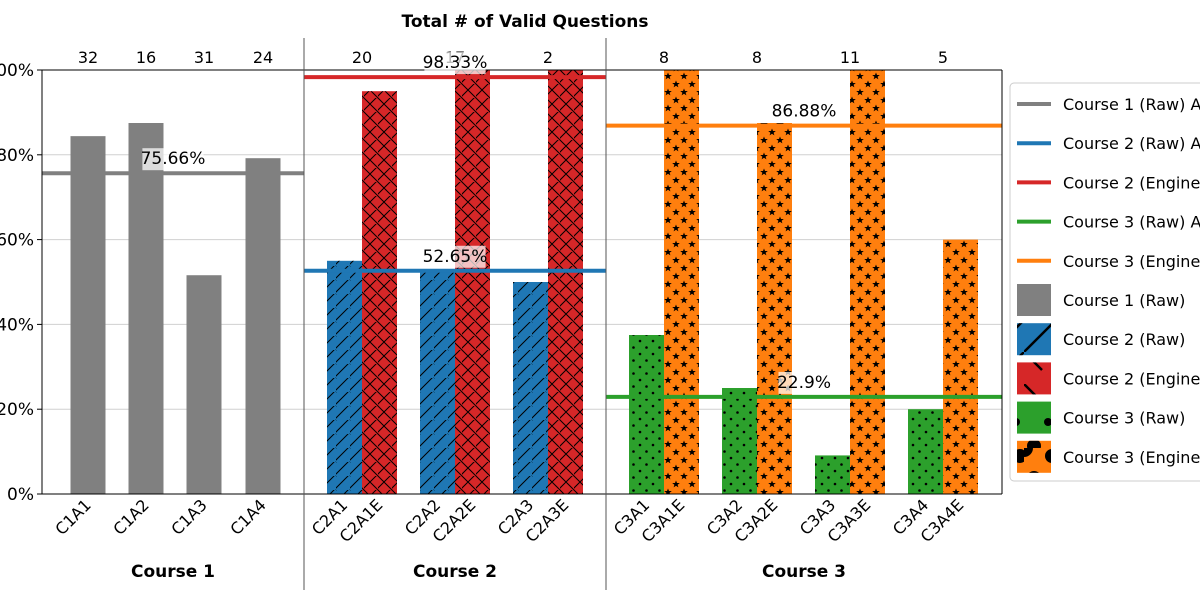  What do you see at coordinates (72, 516) in the screenshot?
I see `x-tick-label: C1A1` at bounding box center [72, 516].